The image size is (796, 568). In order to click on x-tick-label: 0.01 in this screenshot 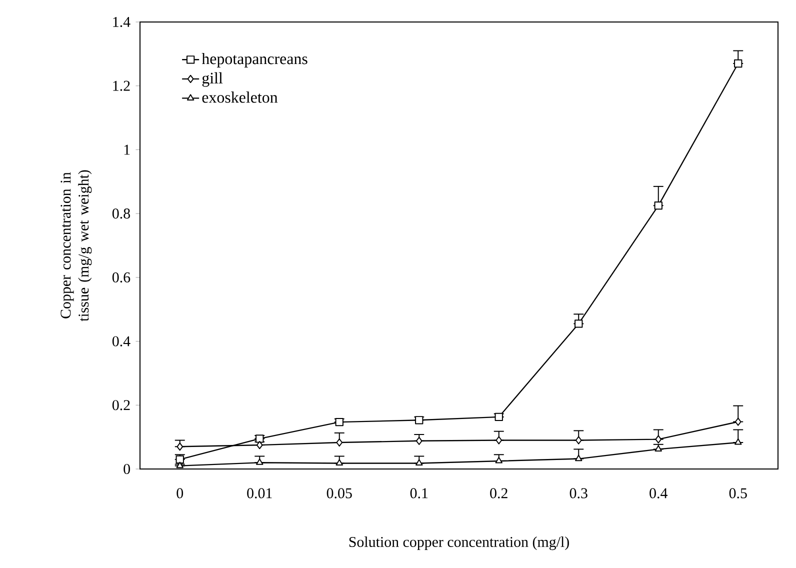, I will do `click(259, 493)`.